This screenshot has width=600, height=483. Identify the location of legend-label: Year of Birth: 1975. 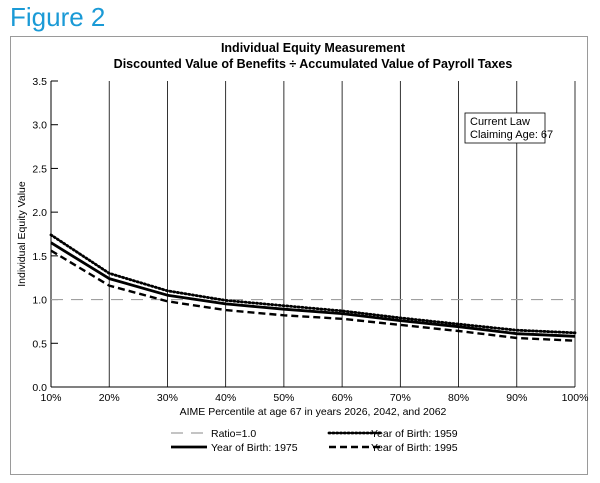
(254, 448).